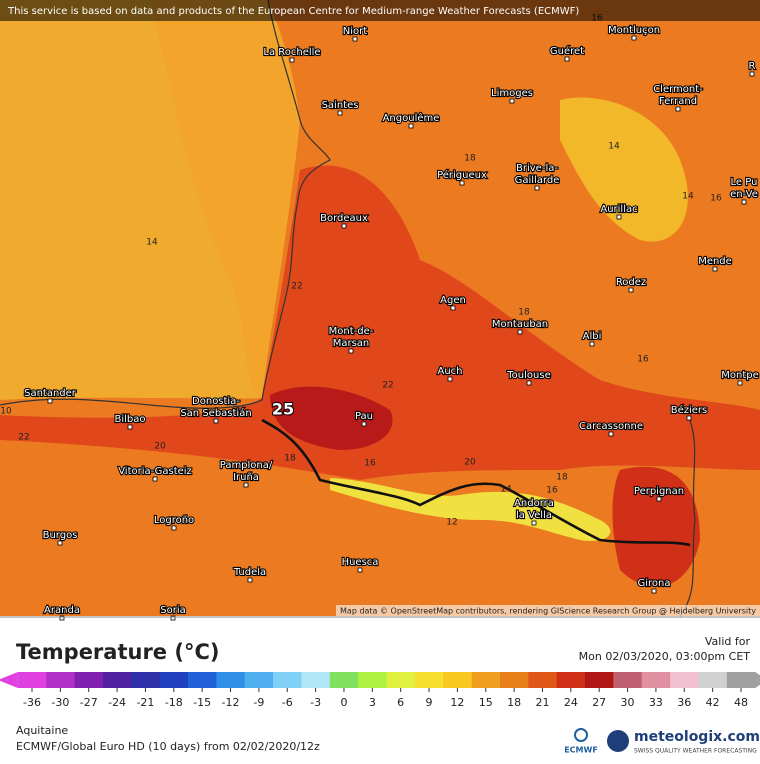 This screenshot has width=760, height=764. I want to click on notice-bar, so click(380, 10).